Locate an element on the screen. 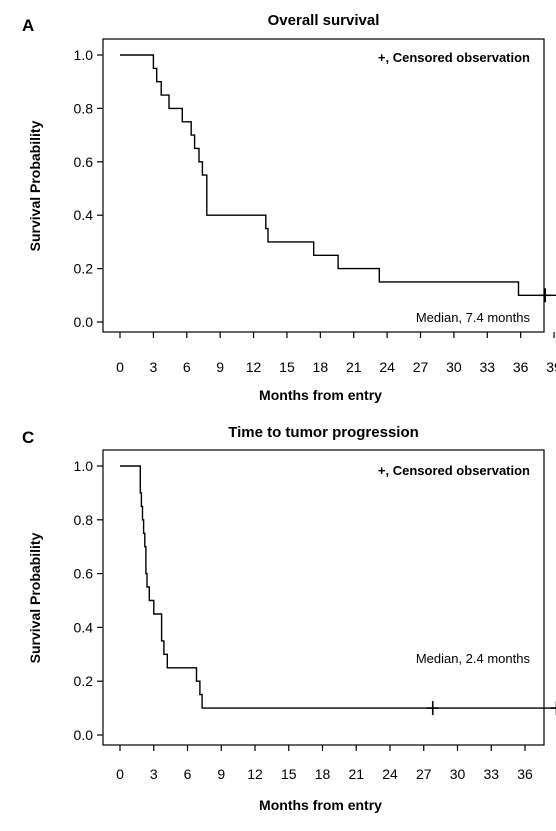 This screenshot has height=831, width=556. chart-title: Overall survival is located at coordinates (324, 20).